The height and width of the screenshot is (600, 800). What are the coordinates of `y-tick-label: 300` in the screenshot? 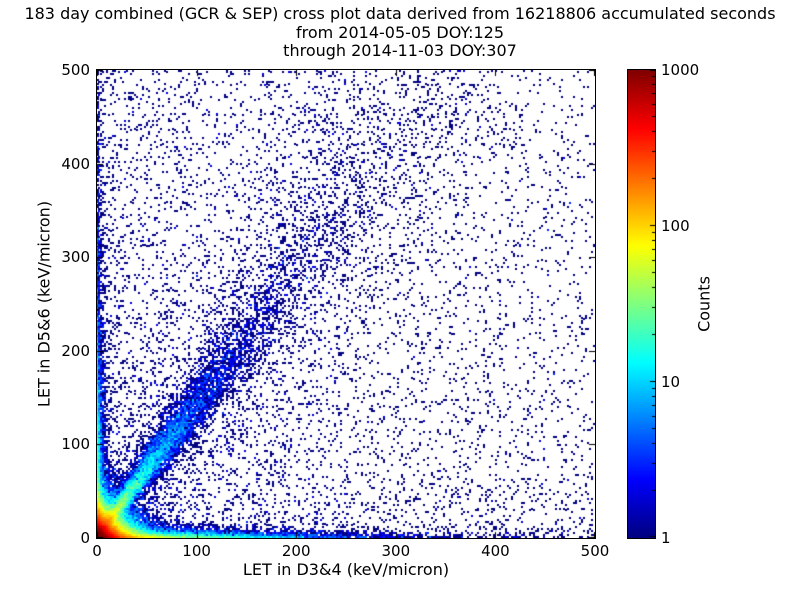 It's located at (75, 257).